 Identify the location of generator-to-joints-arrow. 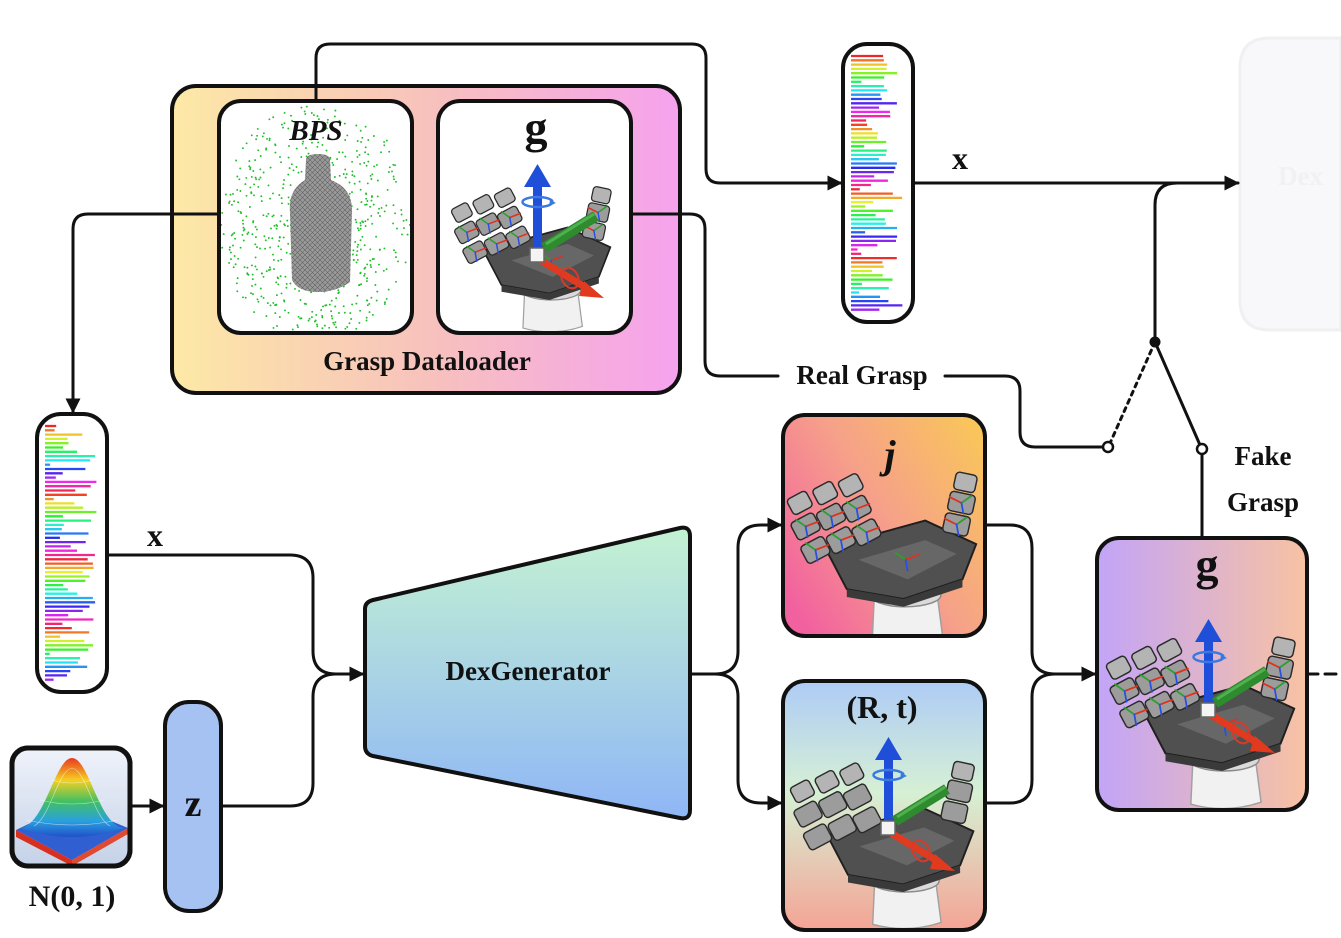
(735, 596).